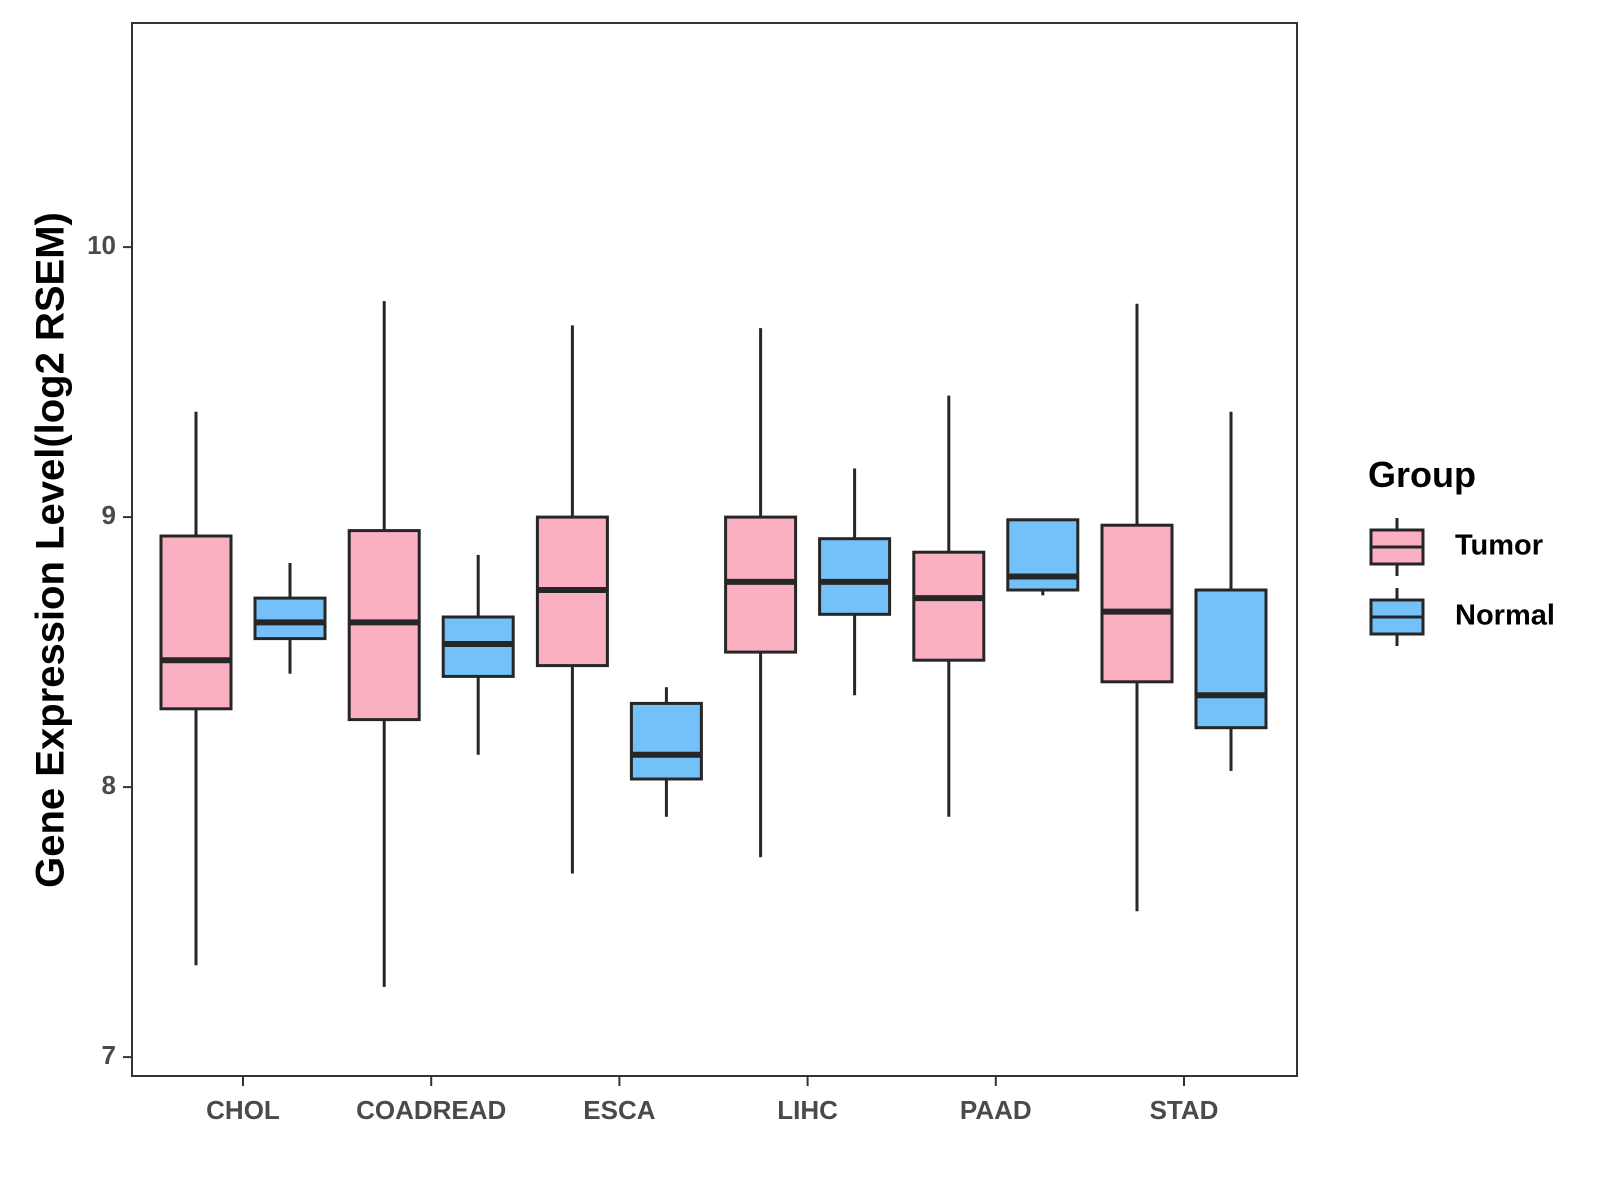 Image resolution: width=1600 pixels, height=1200 pixels. I want to click on x-tick-label-chol: CHOL, so click(243, 1110).